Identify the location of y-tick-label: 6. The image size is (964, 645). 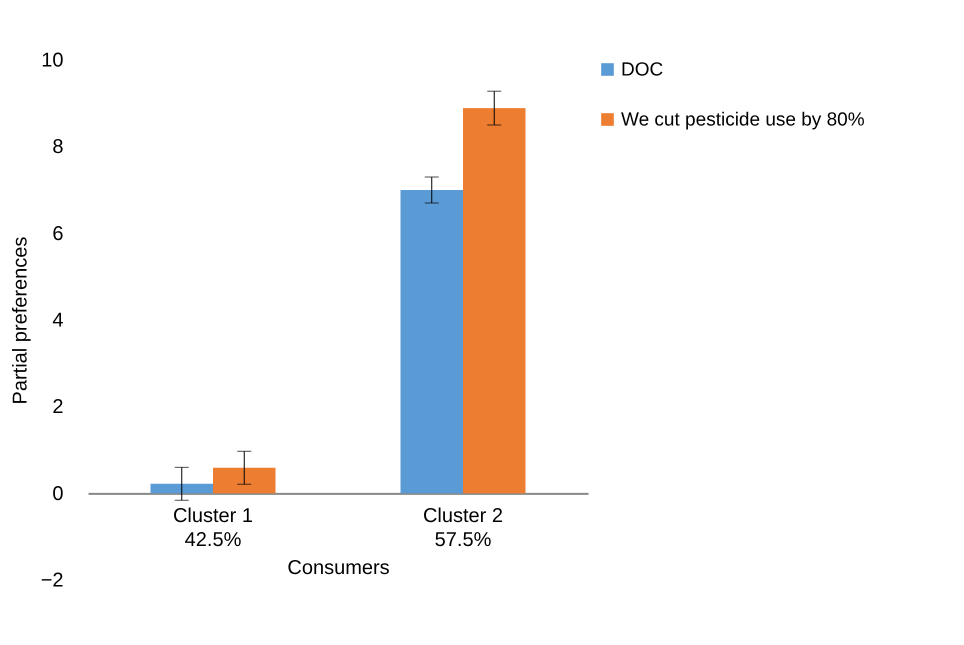
(58, 233).